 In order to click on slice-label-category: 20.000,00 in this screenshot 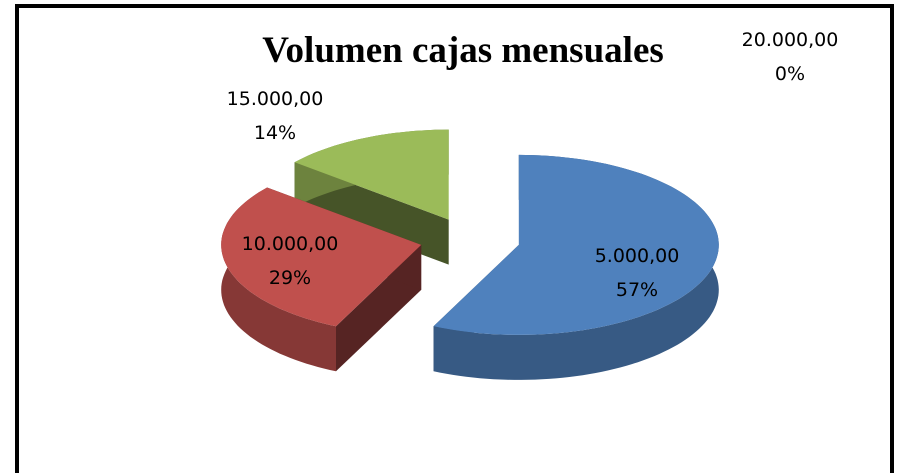, I will do `click(790, 40)`.